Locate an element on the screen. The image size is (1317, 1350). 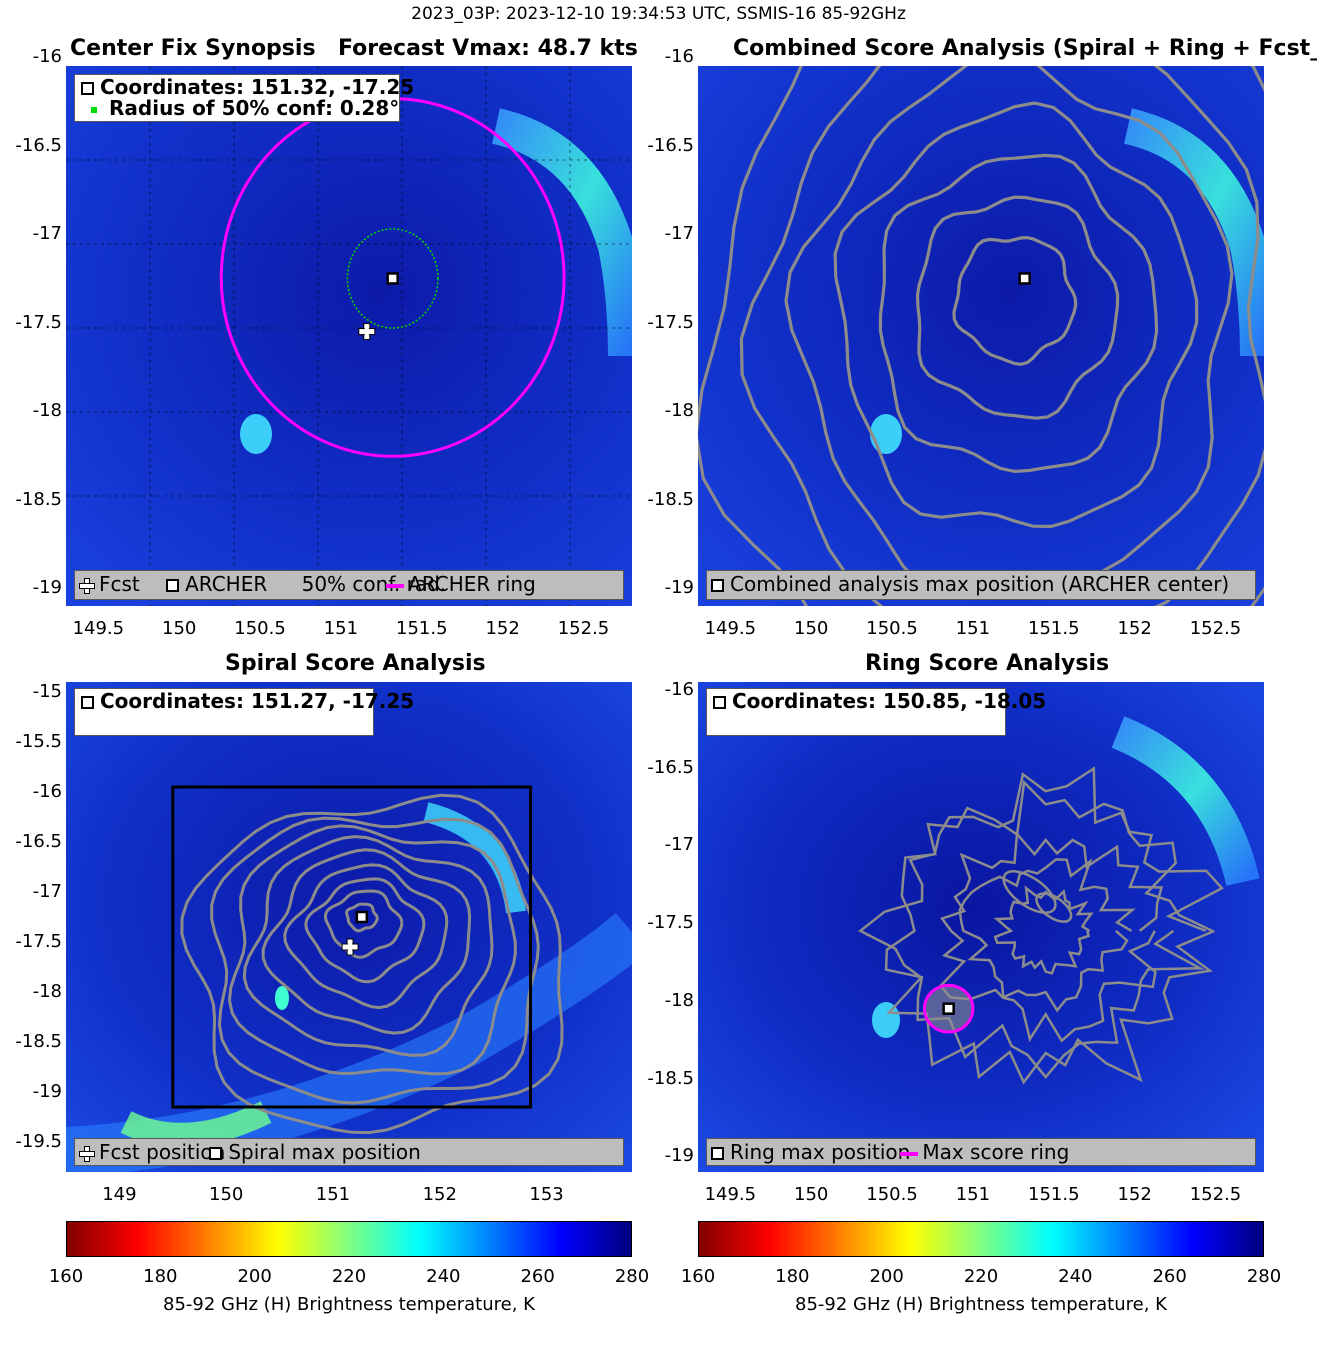
ring-legend-ring: Max score ring is located at coordinates (996, 1152).